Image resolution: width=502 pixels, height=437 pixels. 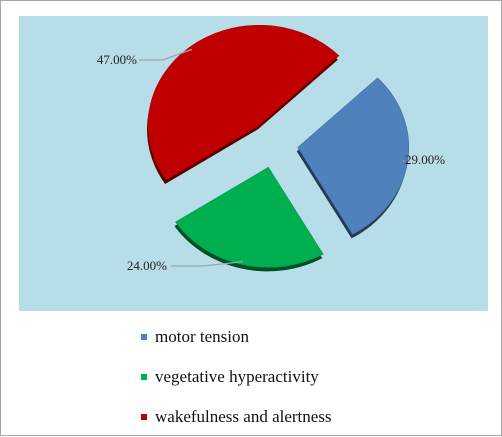 I want to click on data-label-vegetative-hyperactivity: 24.00%, so click(x=147, y=265).